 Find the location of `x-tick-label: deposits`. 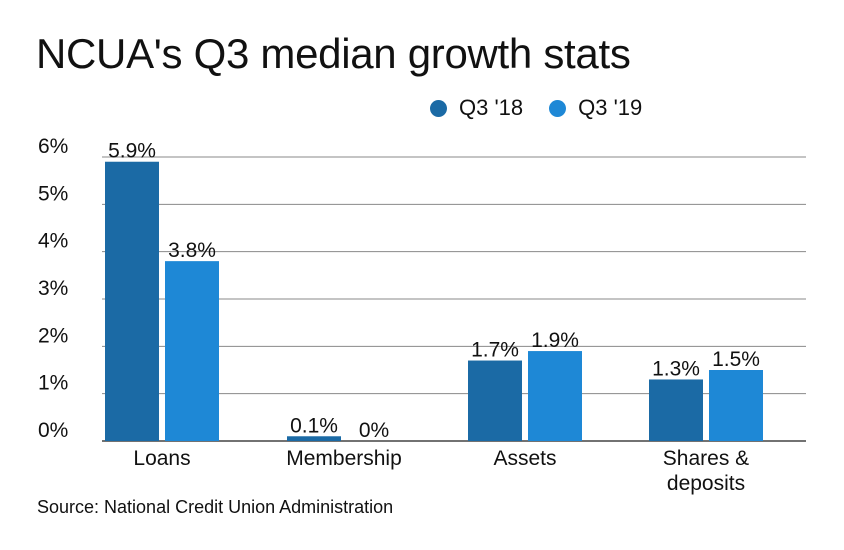

x-tick-label: deposits is located at coordinates (706, 483).